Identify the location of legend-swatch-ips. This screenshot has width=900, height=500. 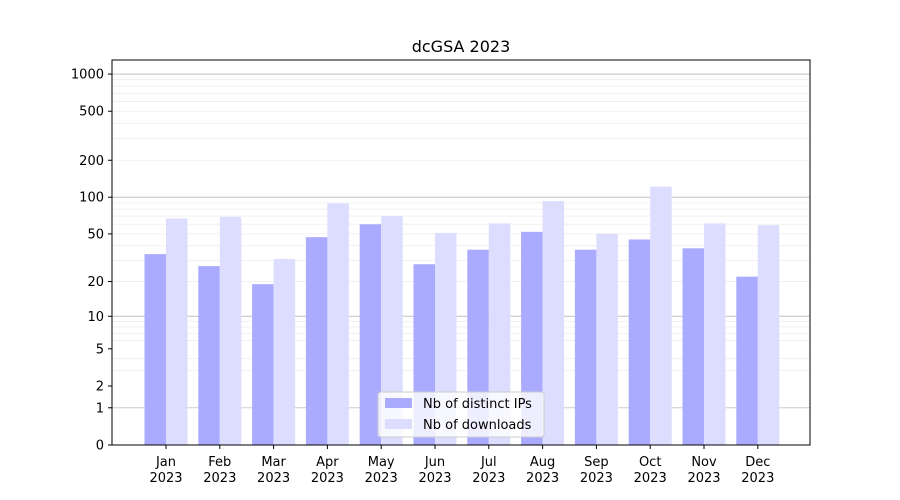
(398, 403).